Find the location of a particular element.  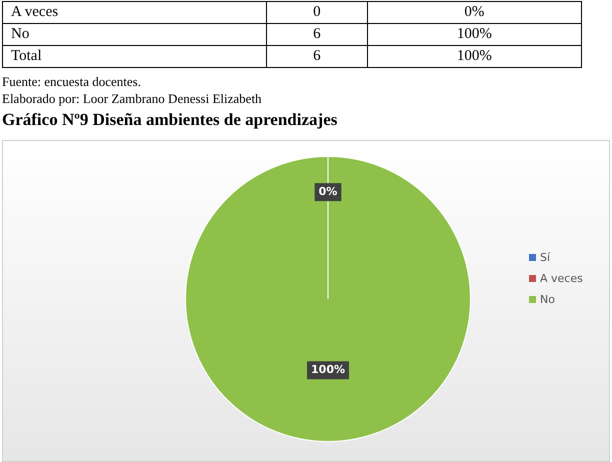

chart-title: Gráfico Nº9 Diseña ambientes de aprendizajes is located at coordinates (170, 120).